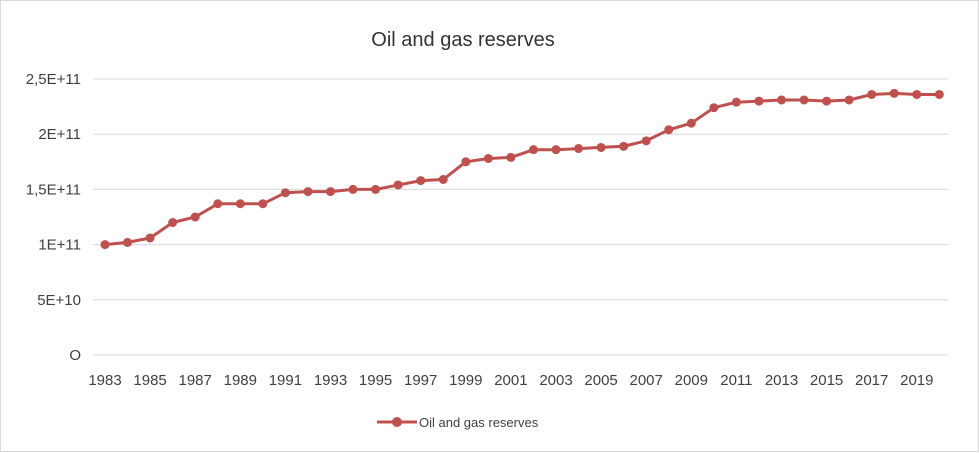  What do you see at coordinates (624, 146) in the screenshot?
I see `data-point-2006` at bounding box center [624, 146].